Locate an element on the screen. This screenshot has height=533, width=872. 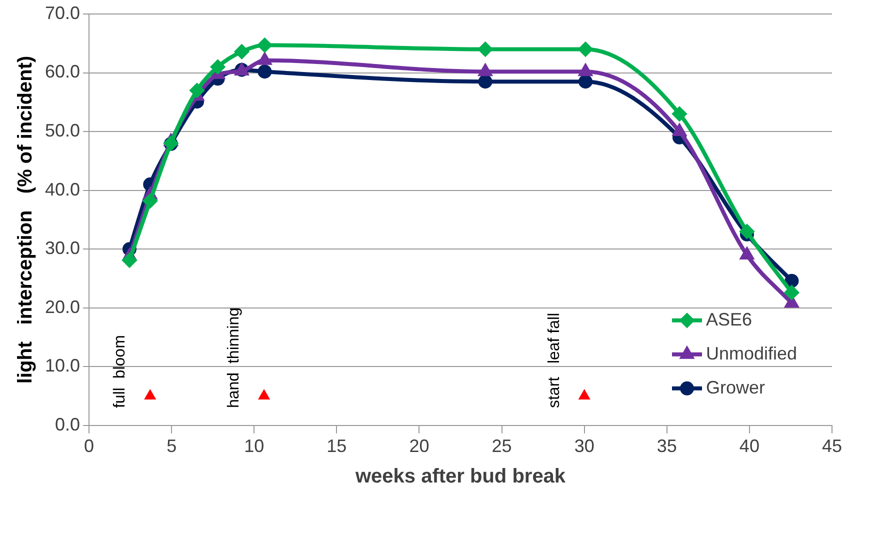
y-tick-label: 10.0 is located at coordinates (62, 366).